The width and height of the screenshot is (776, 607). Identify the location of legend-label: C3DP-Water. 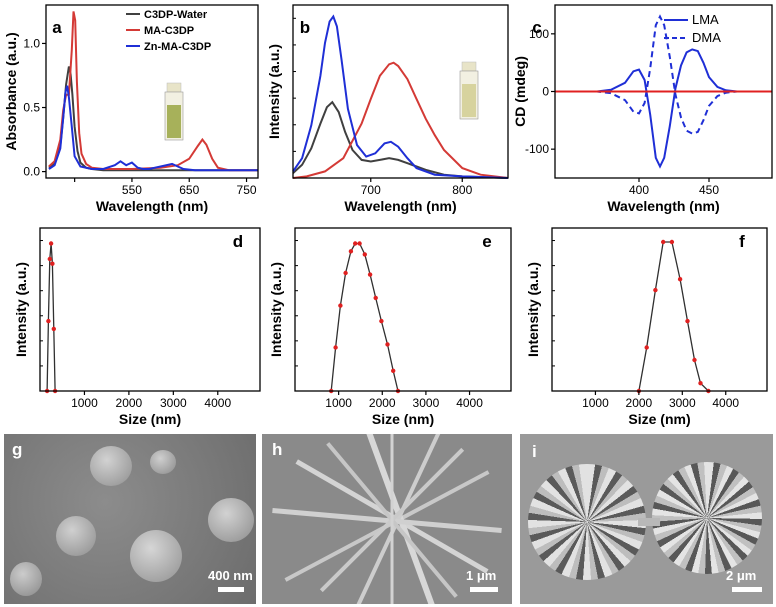
(176, 15).